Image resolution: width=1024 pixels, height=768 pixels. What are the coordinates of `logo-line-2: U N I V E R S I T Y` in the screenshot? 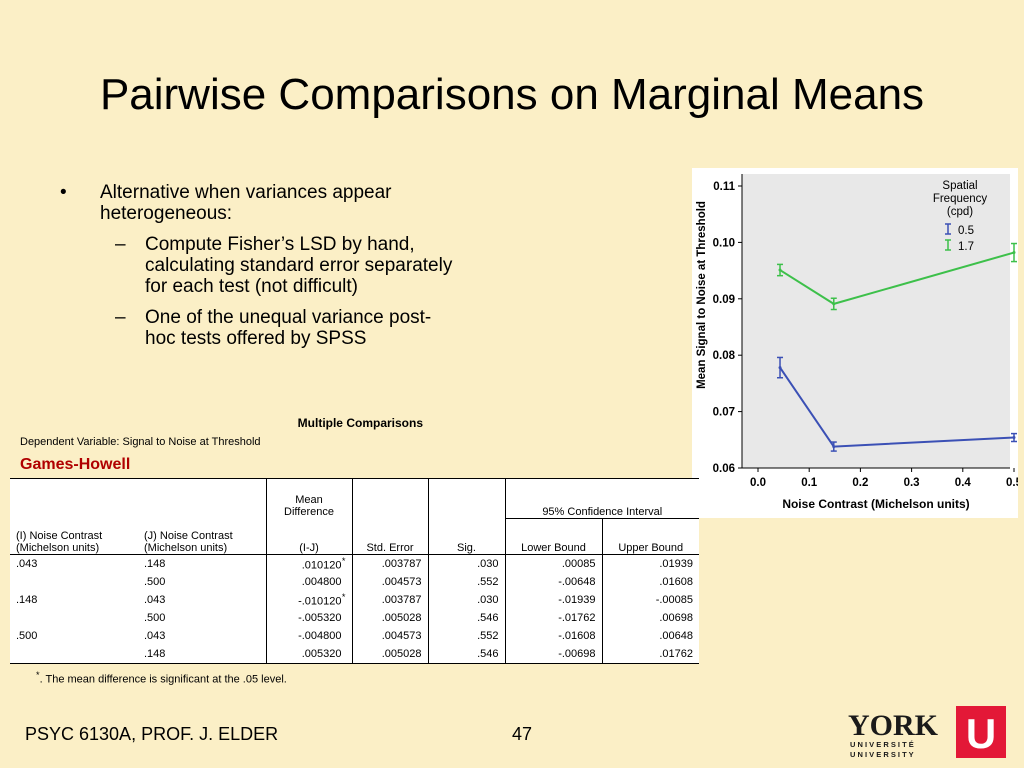 It's located at (882, 754).